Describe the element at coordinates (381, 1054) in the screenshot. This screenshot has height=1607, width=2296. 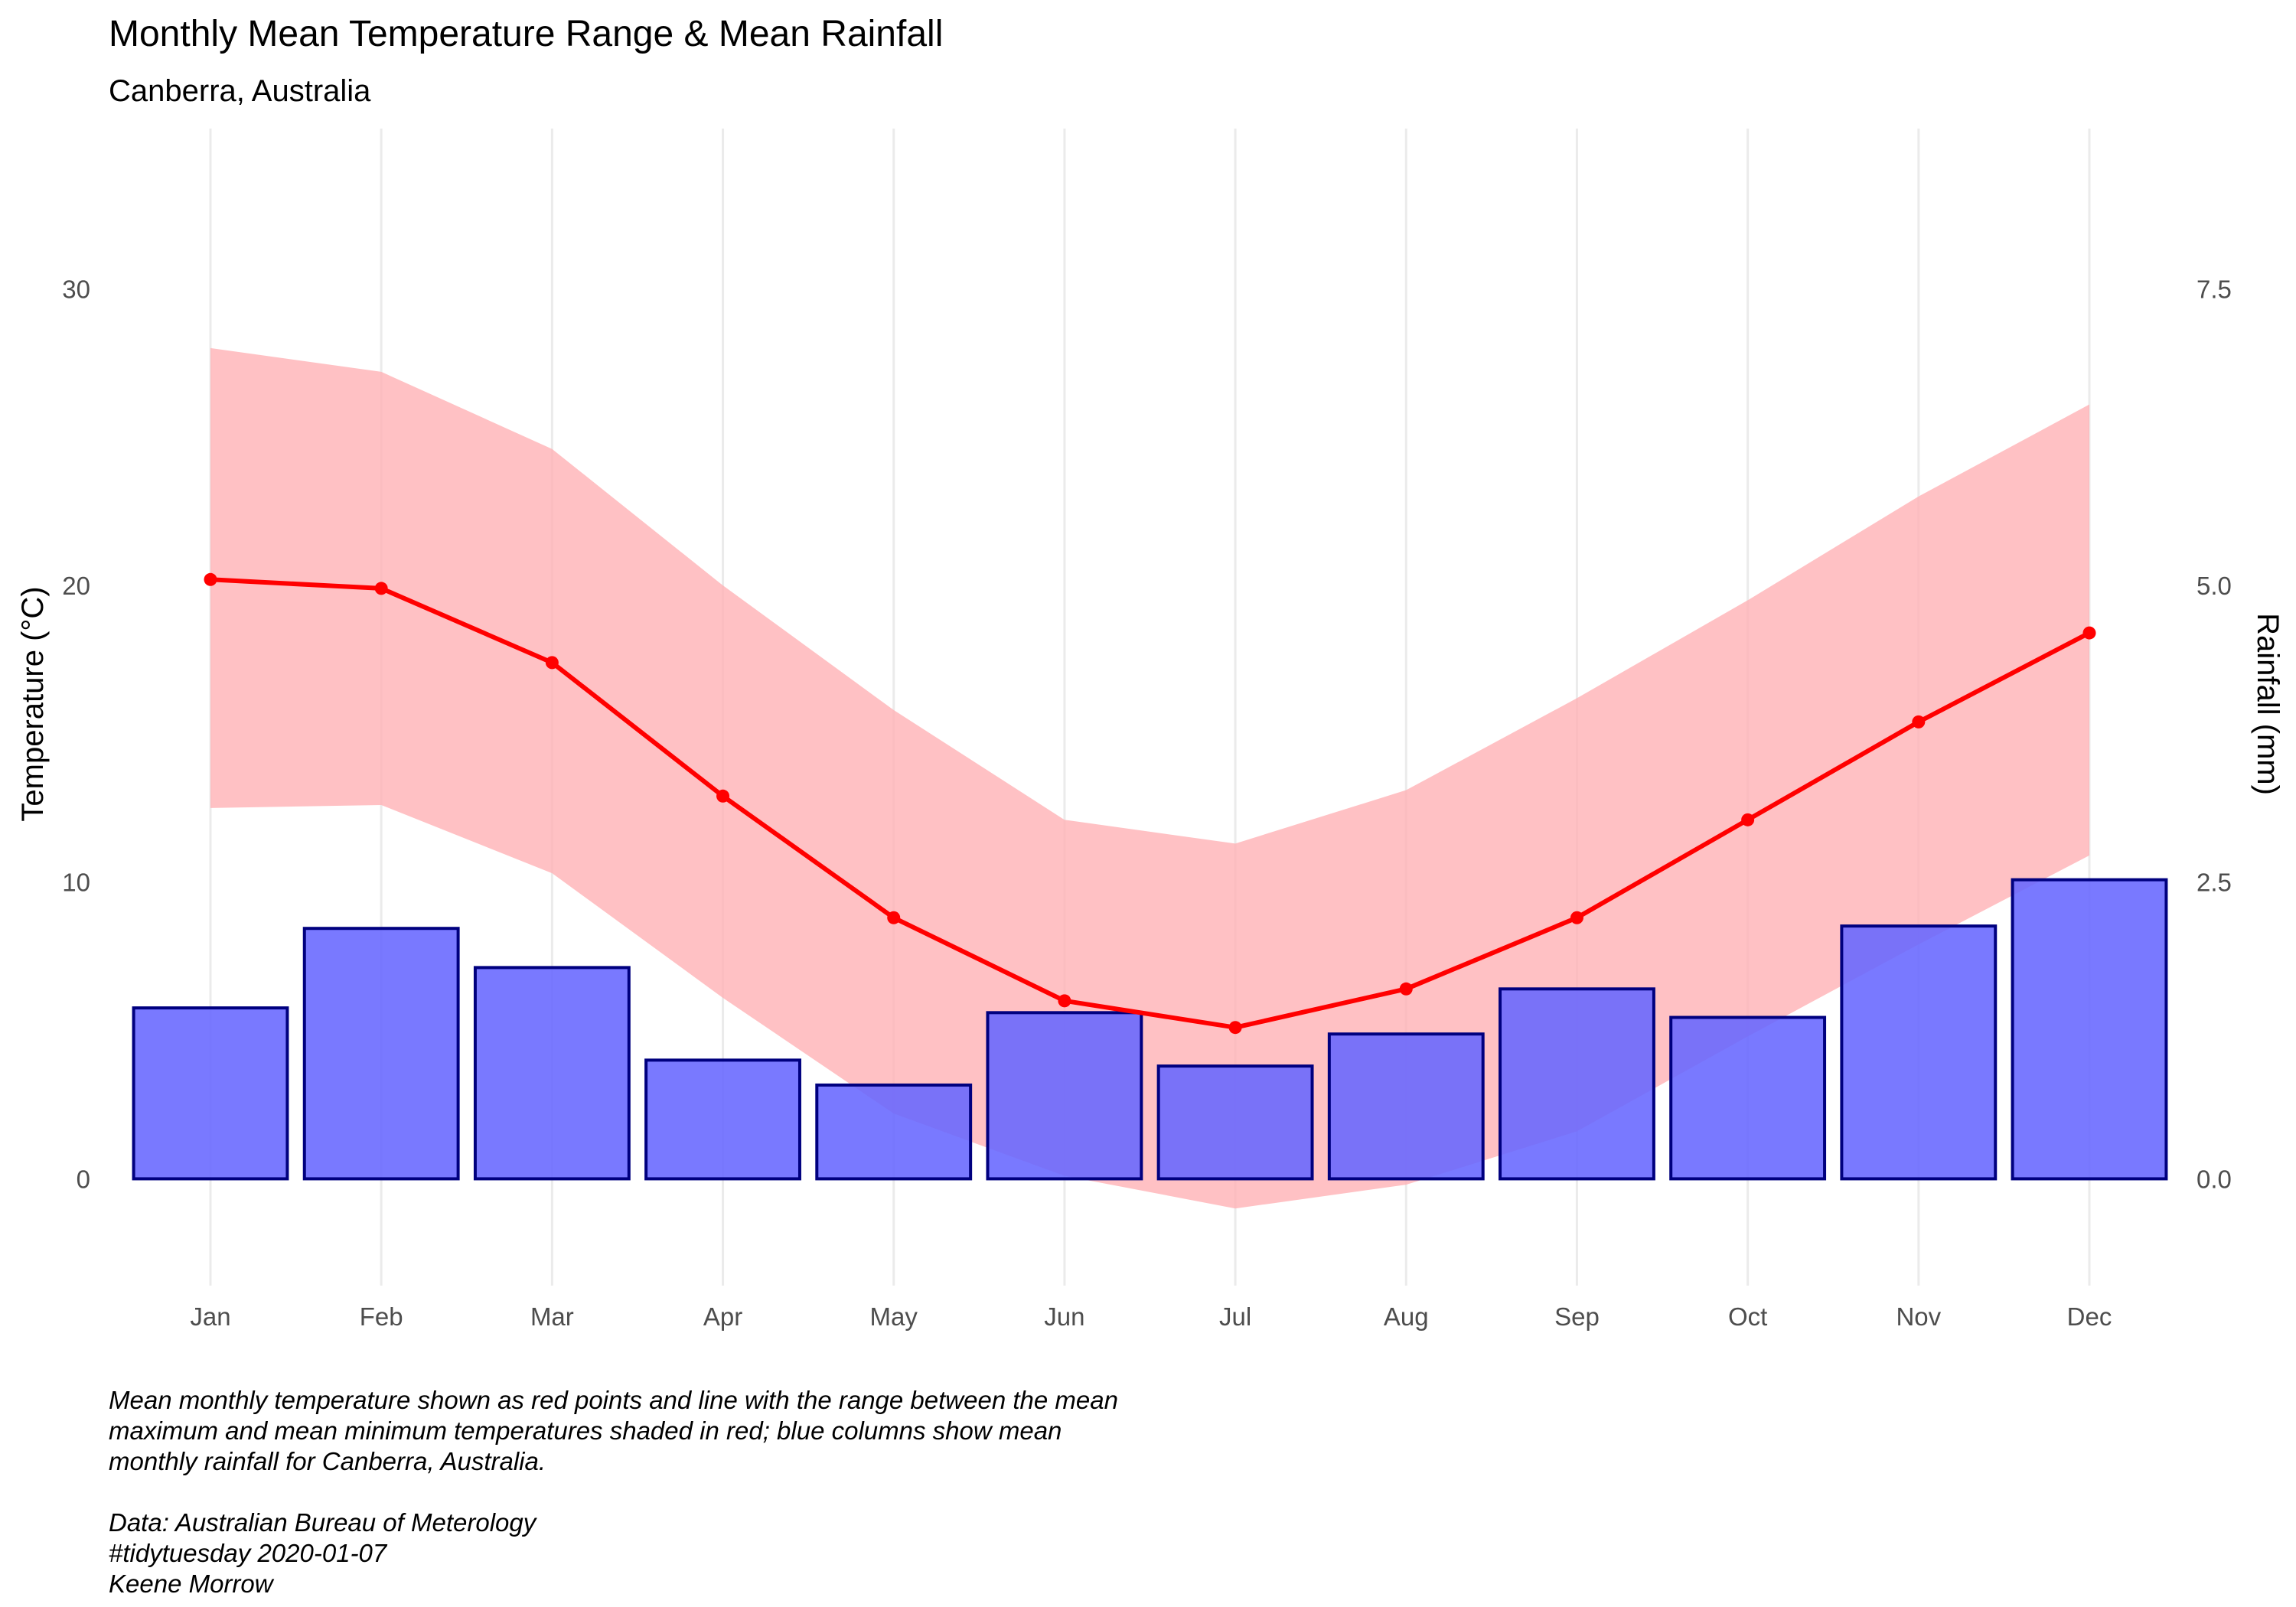
I see `rainfall-bar-feb` at that location.